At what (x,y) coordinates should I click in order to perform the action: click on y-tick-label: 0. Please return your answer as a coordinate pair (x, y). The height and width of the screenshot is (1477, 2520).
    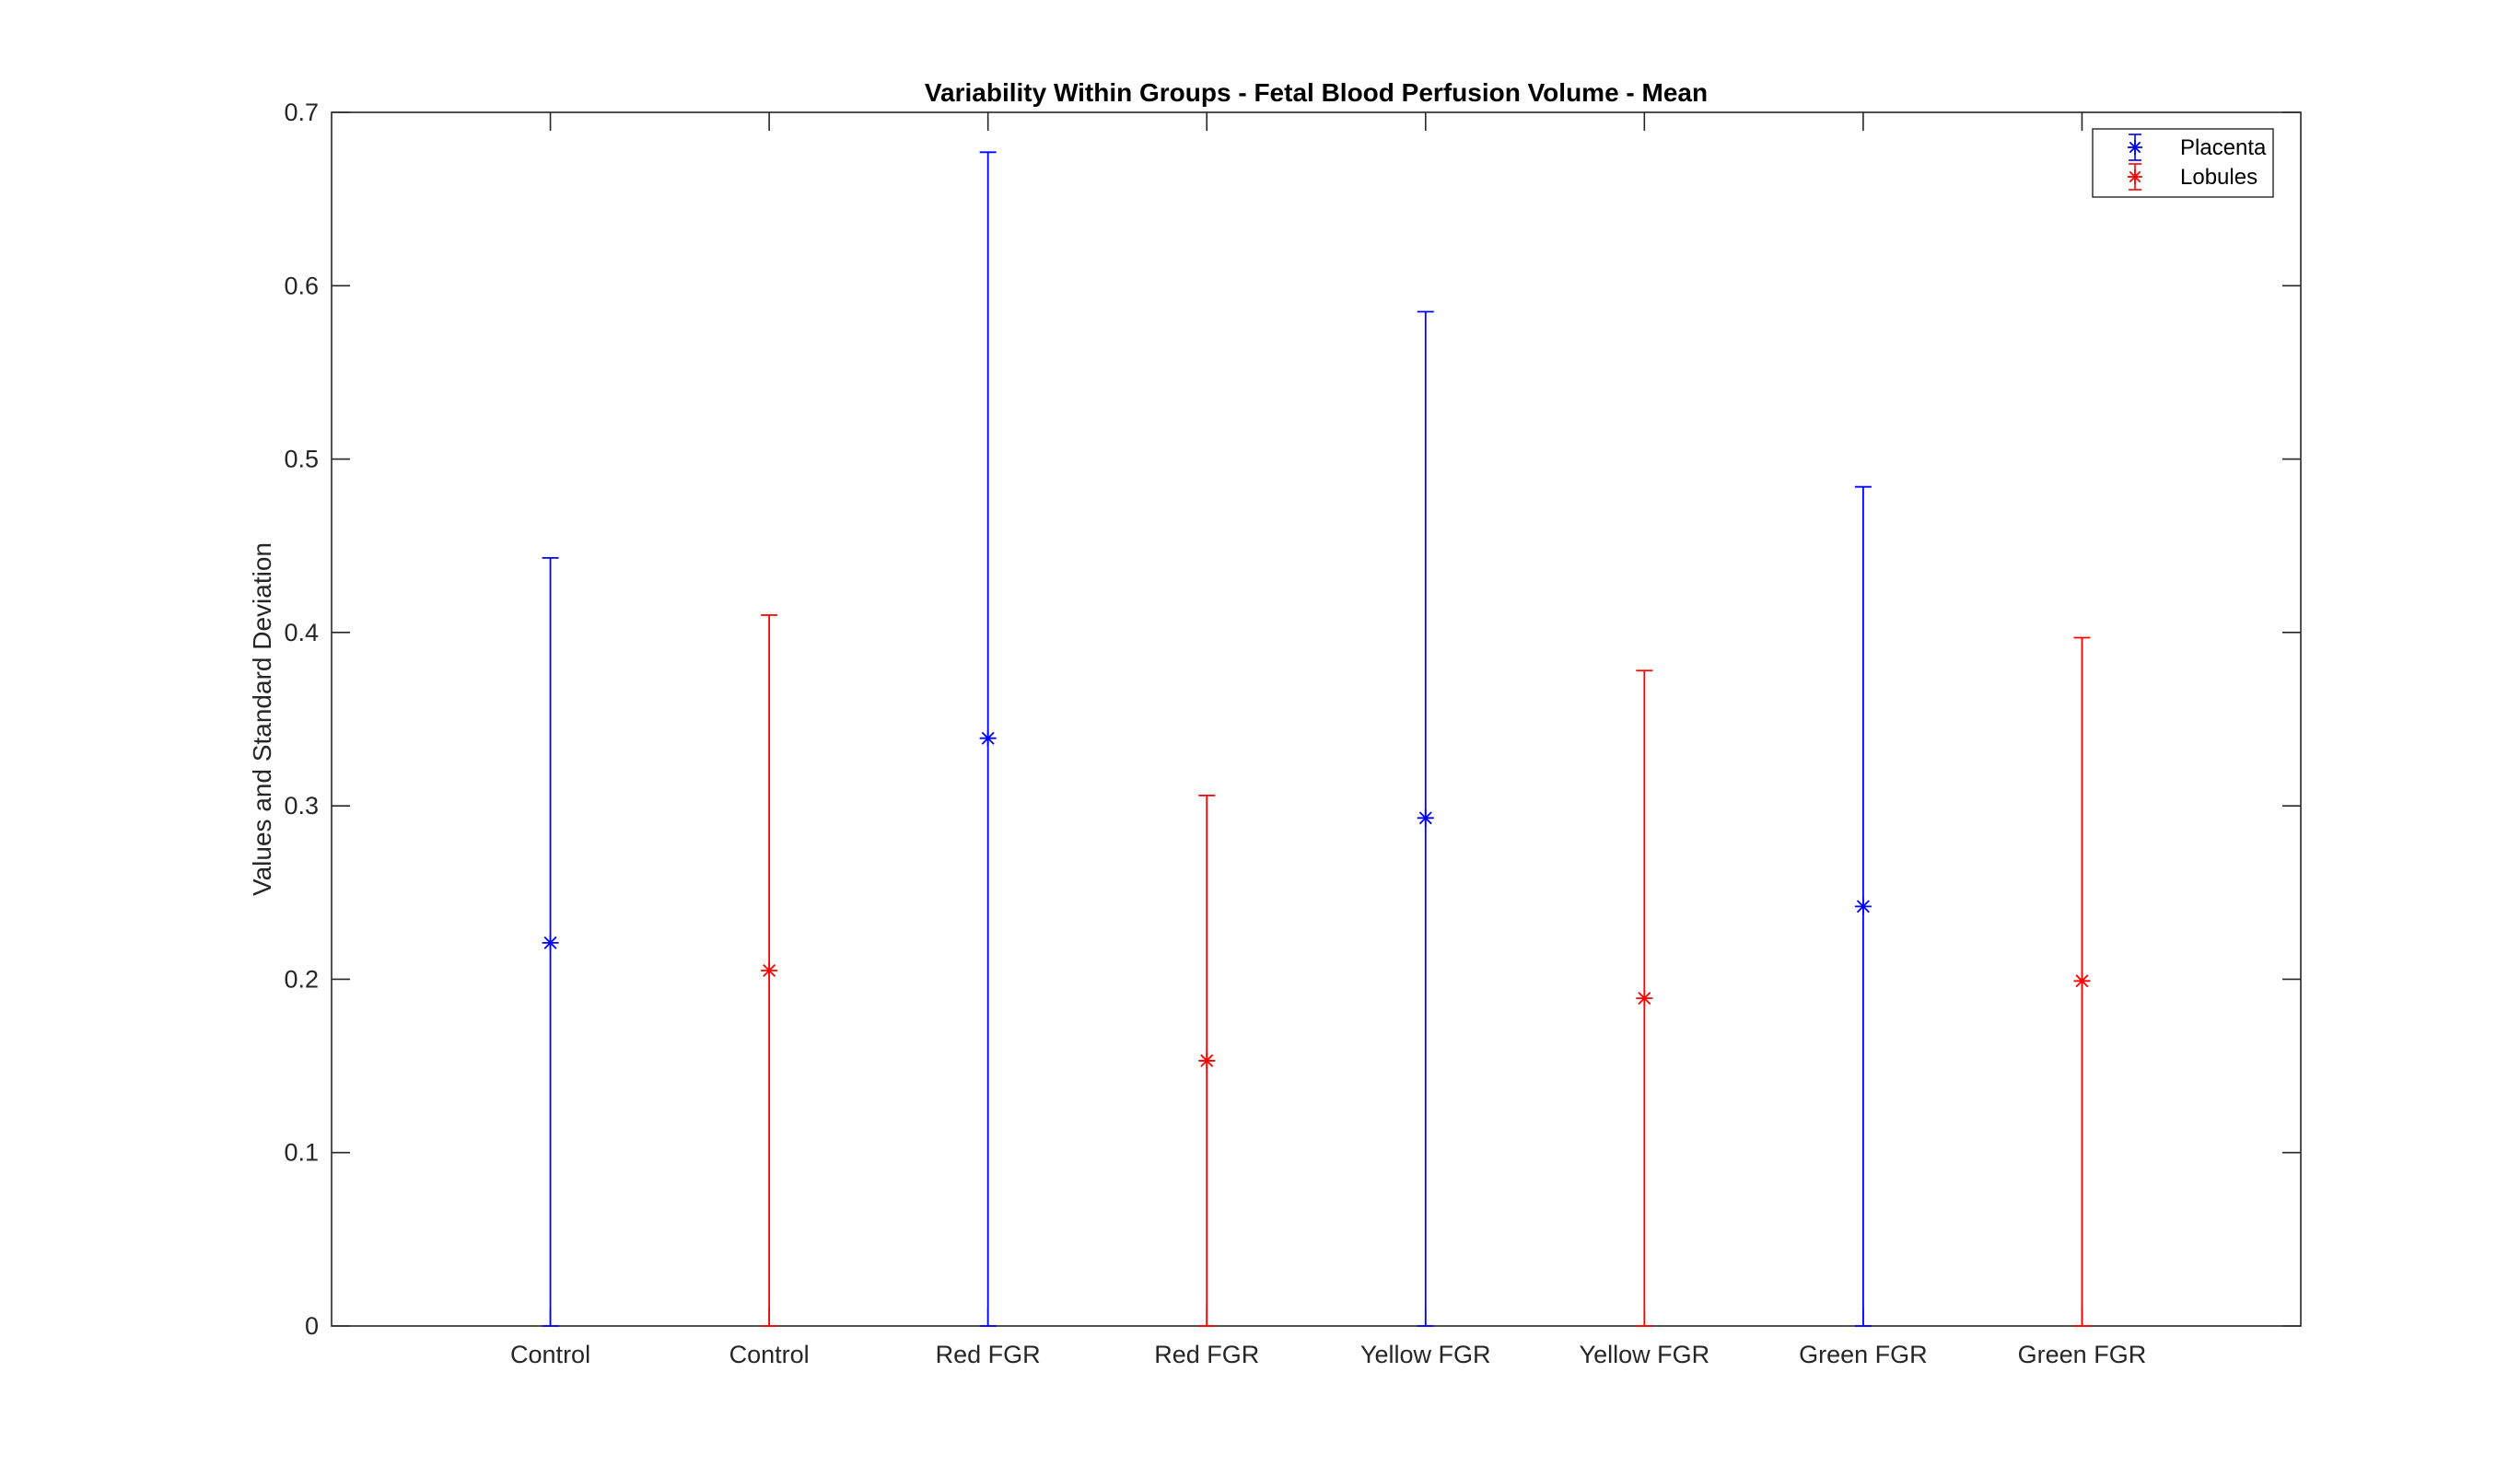
    Looking at the image, I should click on (312, 1326).